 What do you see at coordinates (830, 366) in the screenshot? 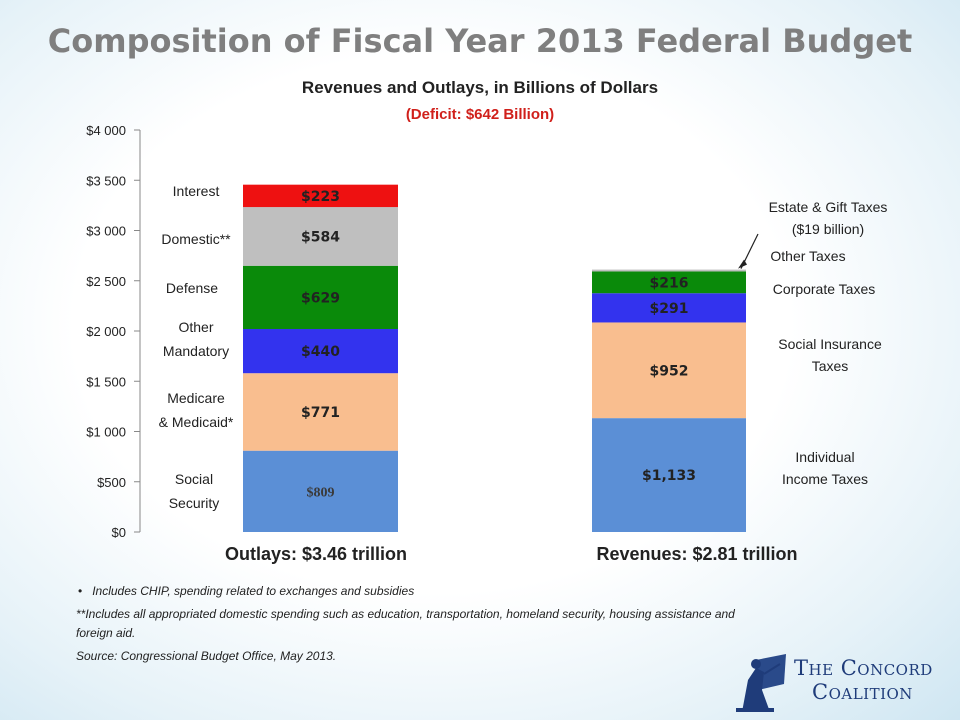
I see `segment-label: Taxes` at bounding box center [830, 366].